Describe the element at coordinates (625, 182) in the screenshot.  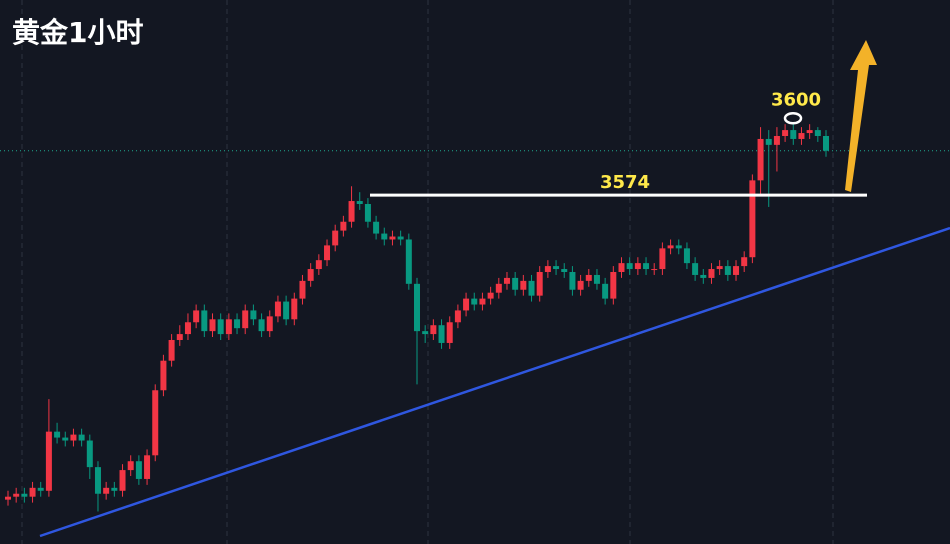
I see `resistance-label: 3574` at that location.